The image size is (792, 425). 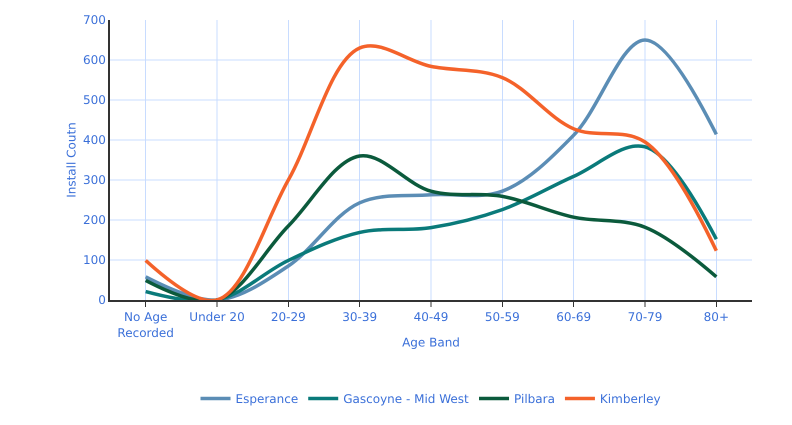 I want to click on y-tick-label: 500, so click(x=94, y=100).